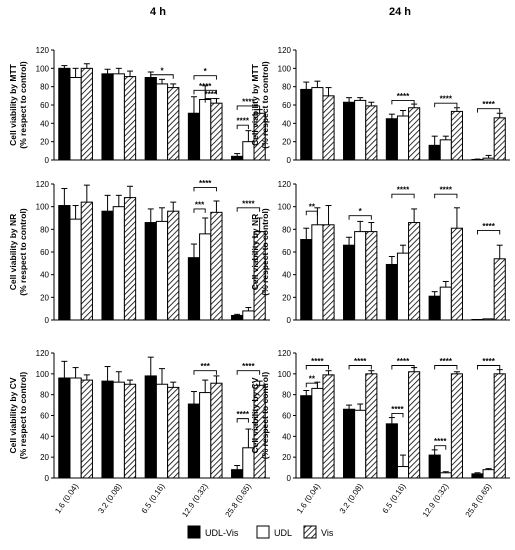  What do you see at coordinates (265, 105) in the screenshot?
I see `panel-24-h-mtt-ylabel-line-1: (% respect to control)` at bounding box center [265, 105].